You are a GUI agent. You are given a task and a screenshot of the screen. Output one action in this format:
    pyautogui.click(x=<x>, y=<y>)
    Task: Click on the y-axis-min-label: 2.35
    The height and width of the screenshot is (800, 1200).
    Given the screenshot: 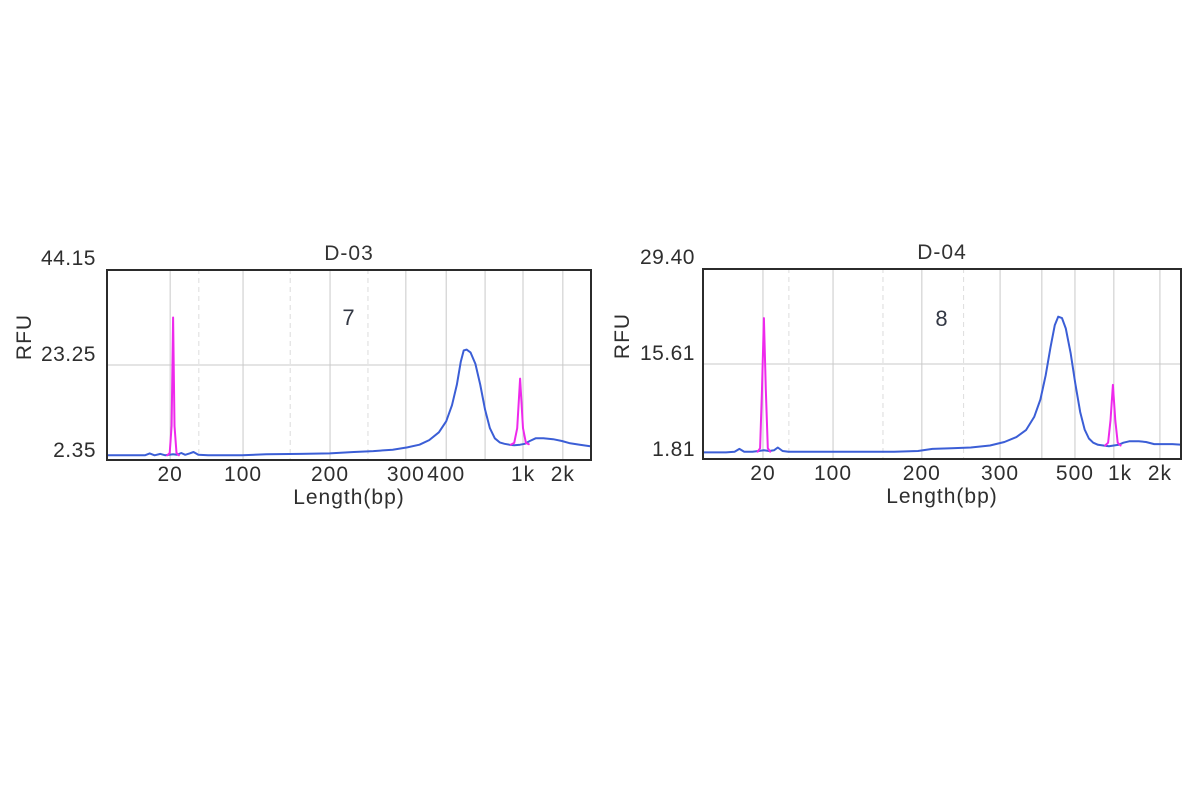 What is the action you would take?
    pyautogui.click(x=74, y=450)
    